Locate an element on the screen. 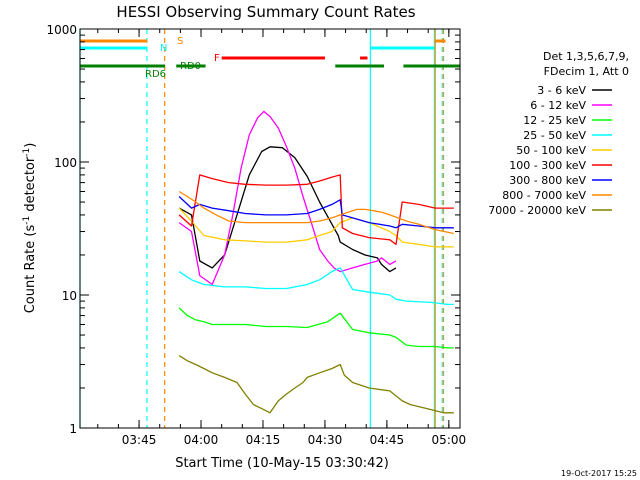 The image size is (640, 480). state-label-RD0: RD0 is located at coordinates (190, 66).